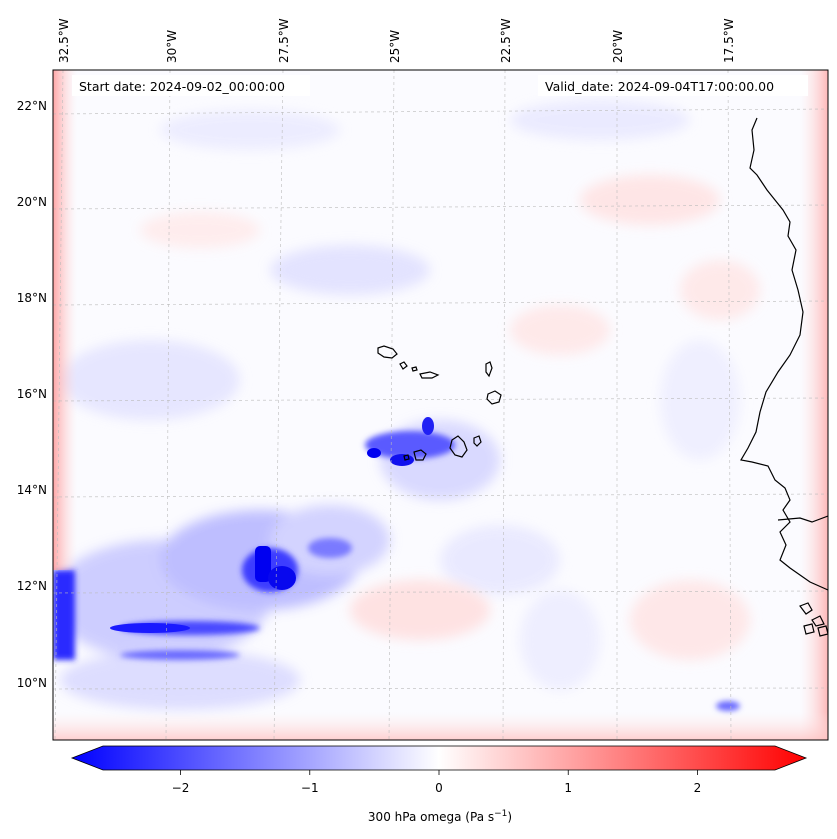 This screenshot has height=839, width=837. Describe the element at coordinates (506, 40) in the screenshot. I see `lon-label-22-5w: 22.5°W` at that location.